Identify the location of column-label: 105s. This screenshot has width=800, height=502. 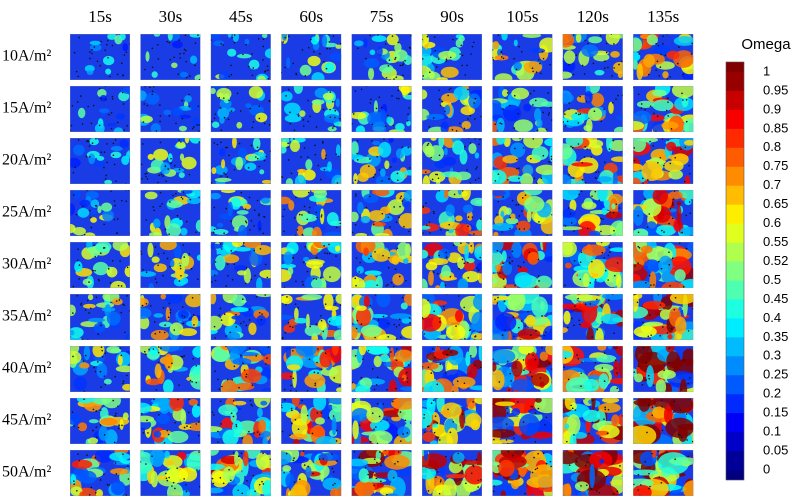
(522, 16).